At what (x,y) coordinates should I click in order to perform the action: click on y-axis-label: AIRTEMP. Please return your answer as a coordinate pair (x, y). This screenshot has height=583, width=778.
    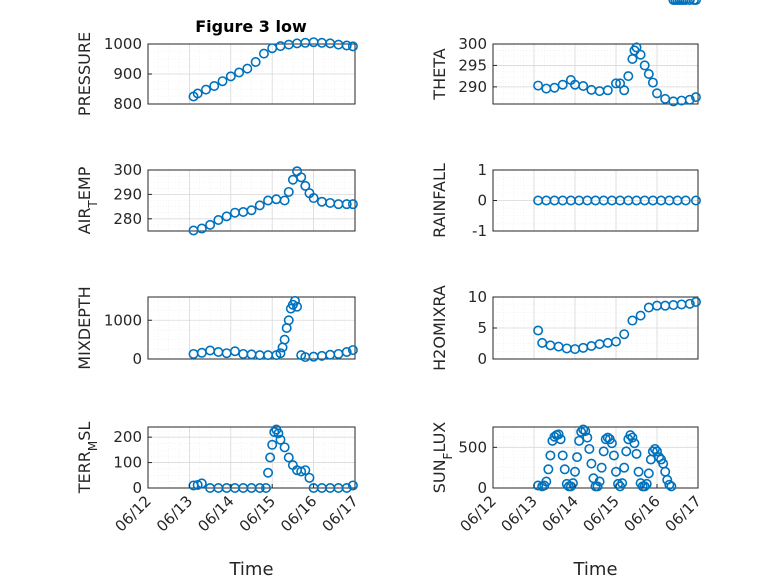
    Looking at the image, I should click on (87, 200).